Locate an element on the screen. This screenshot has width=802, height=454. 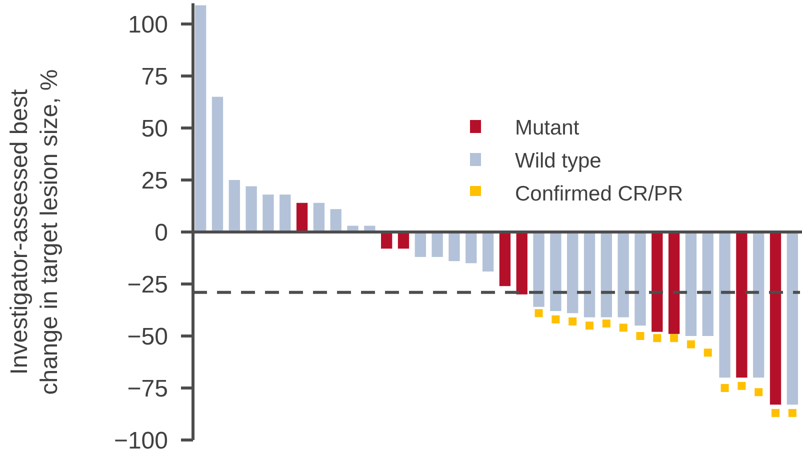
y-tick-label: 25 is located at coordinates (154, 180).